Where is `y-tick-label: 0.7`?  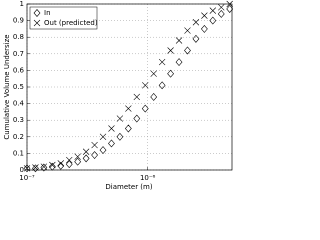
y-tick-label: 0.7 is located at coordinates (18, 54).